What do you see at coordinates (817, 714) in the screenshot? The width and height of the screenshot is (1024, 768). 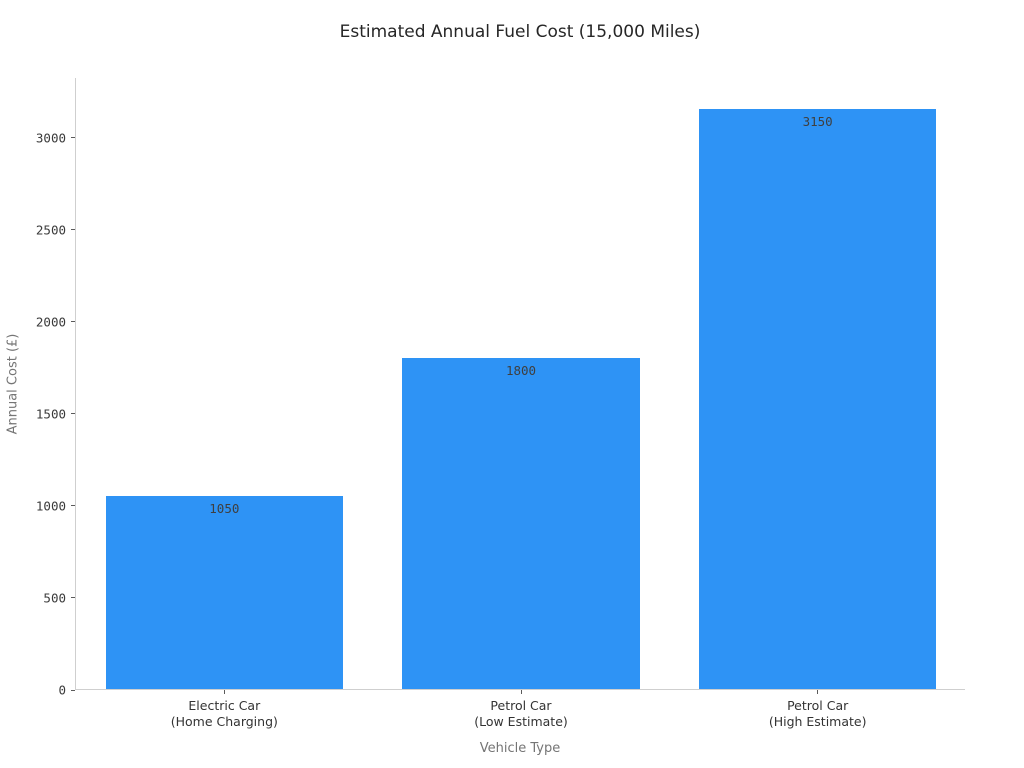 I see `x-tick-label: Petrol Car (High Estimate)` at bounding box center [817, 714].